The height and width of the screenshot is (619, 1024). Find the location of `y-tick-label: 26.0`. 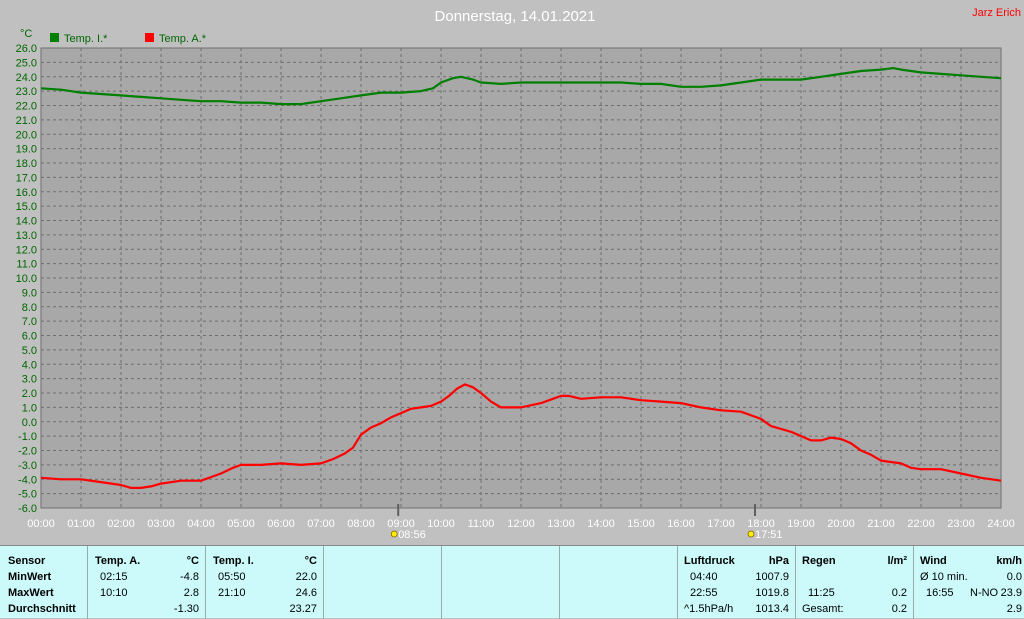

y-tick-label: 26.0 is located at coordinates (26, 49).